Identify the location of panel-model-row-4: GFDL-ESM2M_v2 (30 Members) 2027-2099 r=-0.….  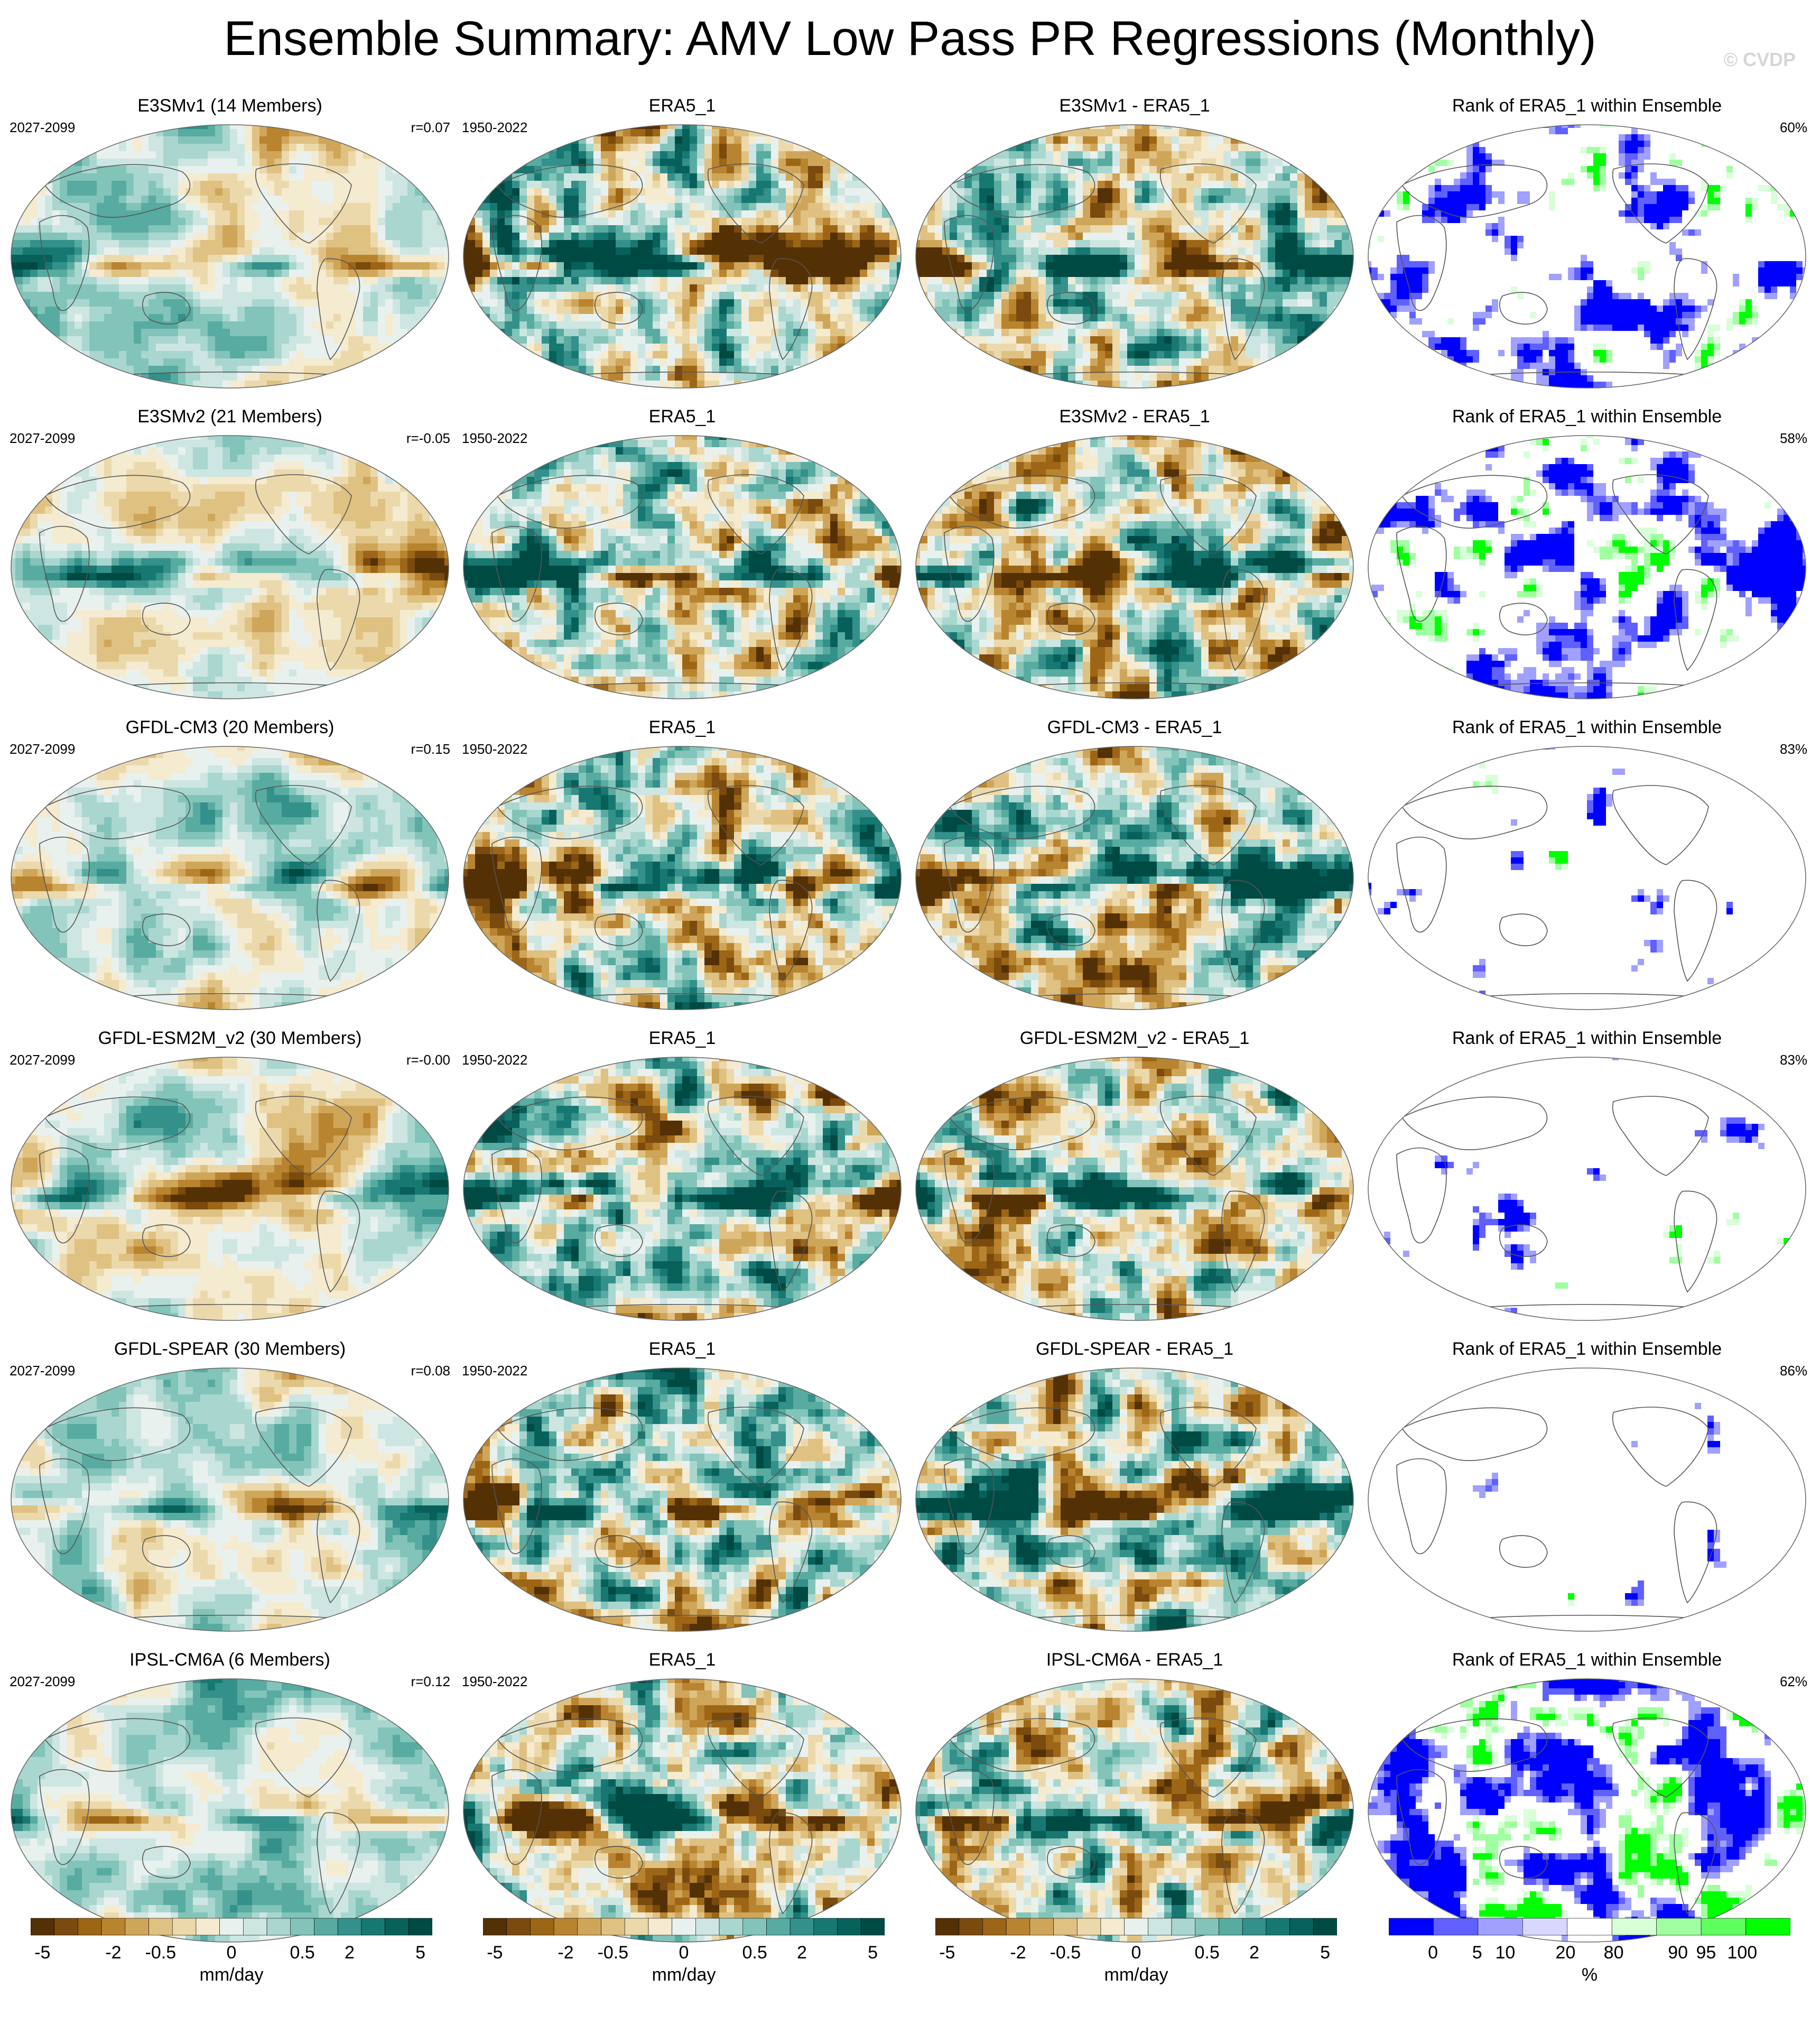
(229, 1178).